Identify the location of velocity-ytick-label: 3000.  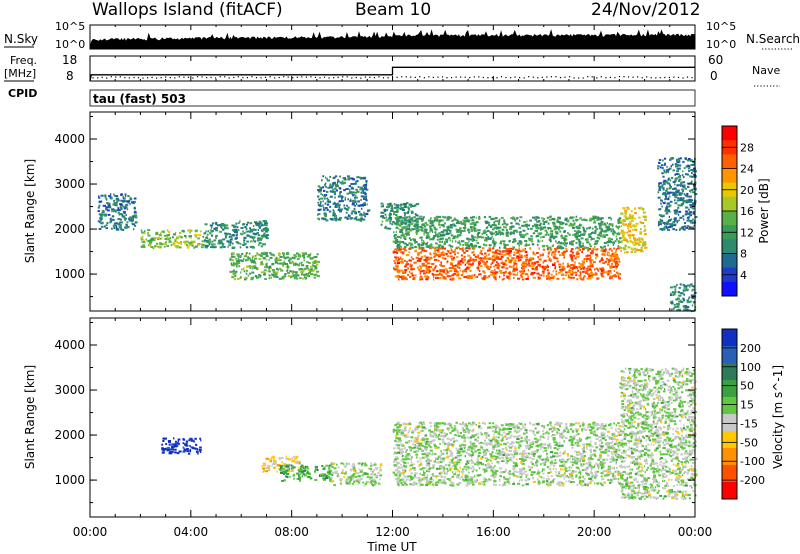
(69, 390).